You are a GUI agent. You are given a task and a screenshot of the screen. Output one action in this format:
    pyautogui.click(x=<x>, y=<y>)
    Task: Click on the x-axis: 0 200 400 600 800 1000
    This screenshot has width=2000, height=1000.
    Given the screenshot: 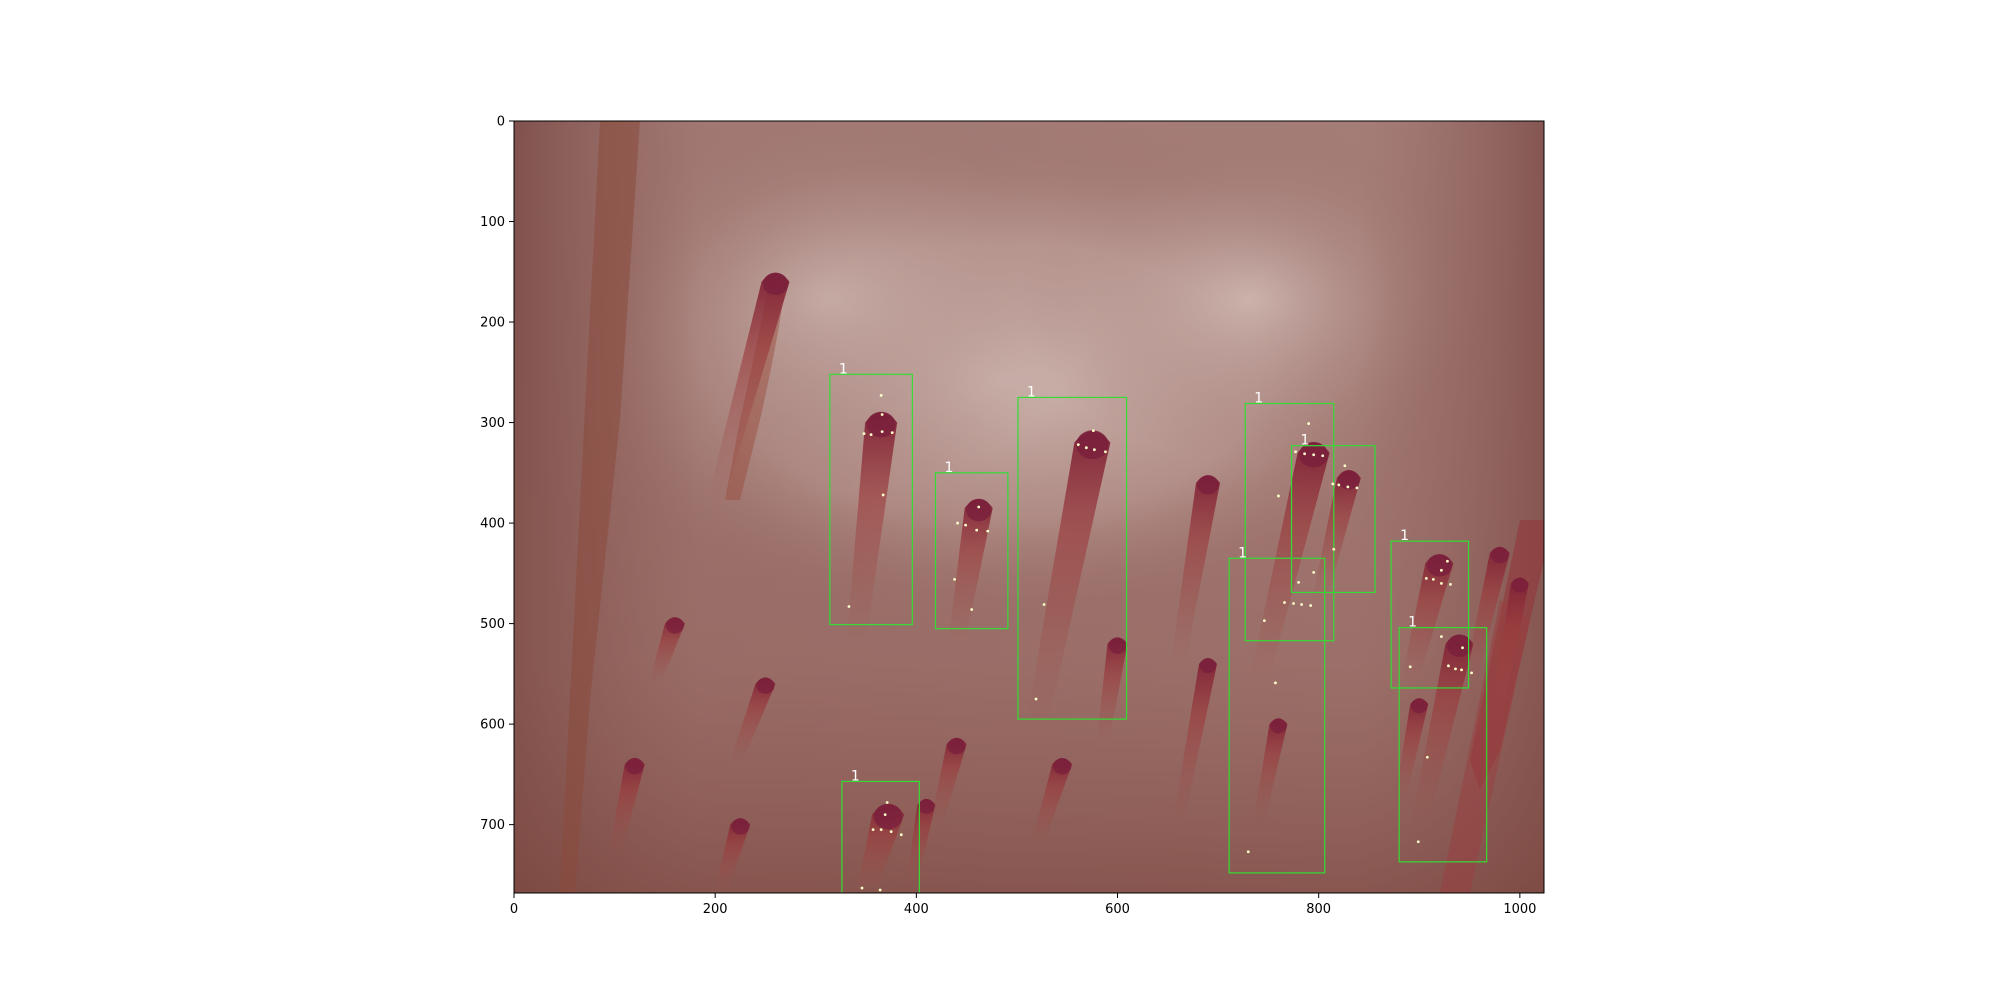 What is the action you would take?
    pyautogui.click(x=1023, y=905)
    